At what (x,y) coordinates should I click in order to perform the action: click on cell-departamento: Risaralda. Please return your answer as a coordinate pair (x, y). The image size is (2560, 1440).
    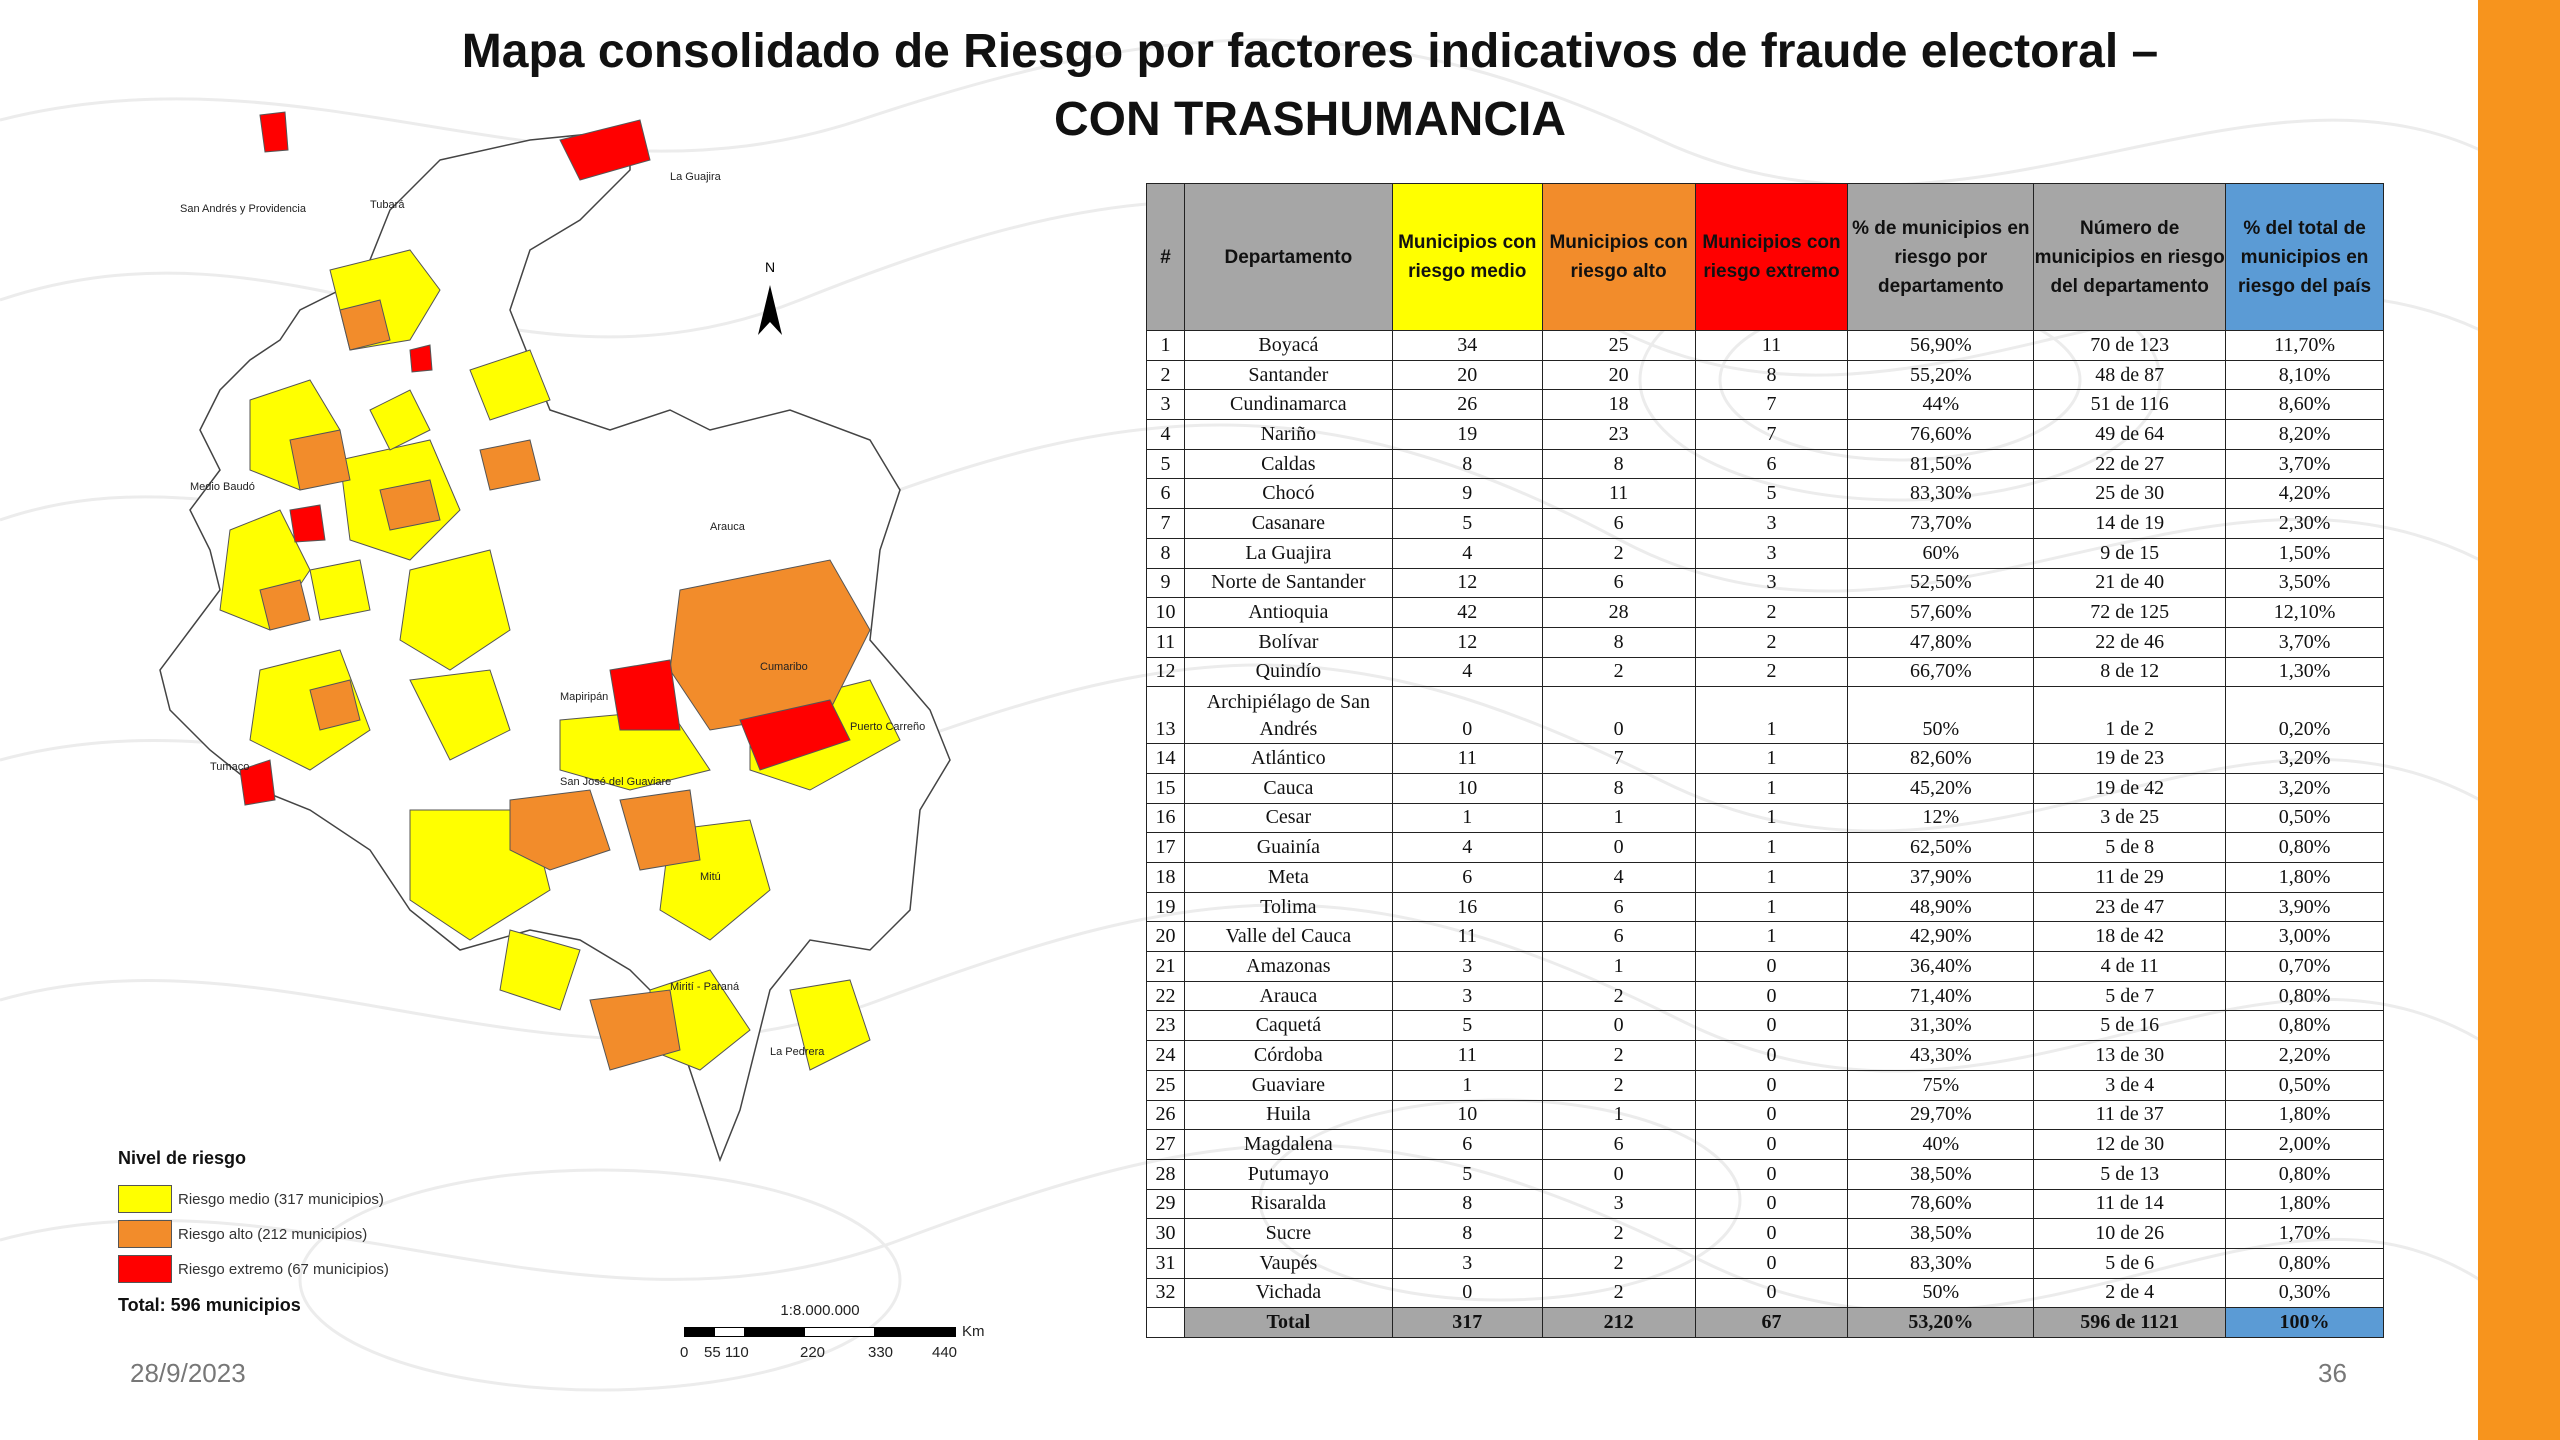
    Looking at the image, I should click on (1288, 1204).